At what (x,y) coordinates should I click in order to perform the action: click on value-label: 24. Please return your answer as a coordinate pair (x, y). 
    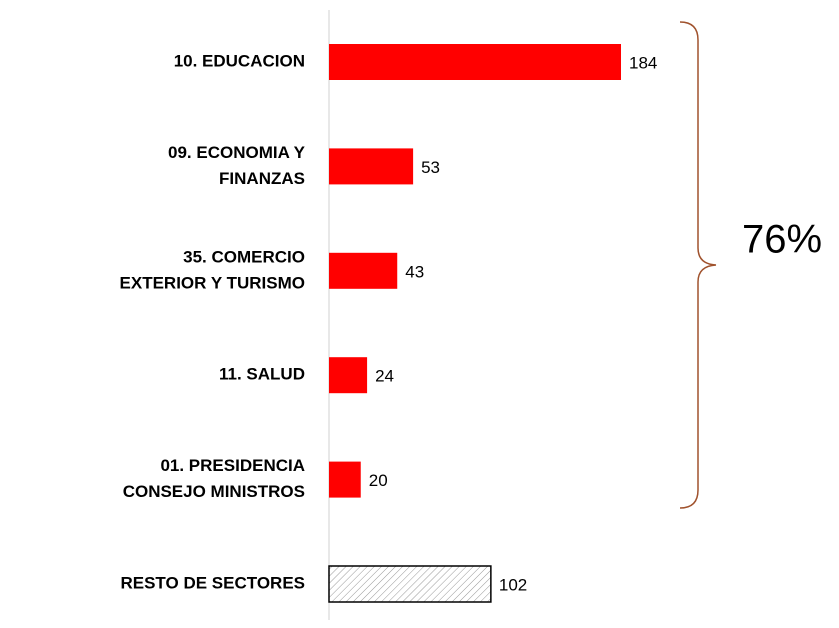
    Looking at the image, I should click on (384, 376).